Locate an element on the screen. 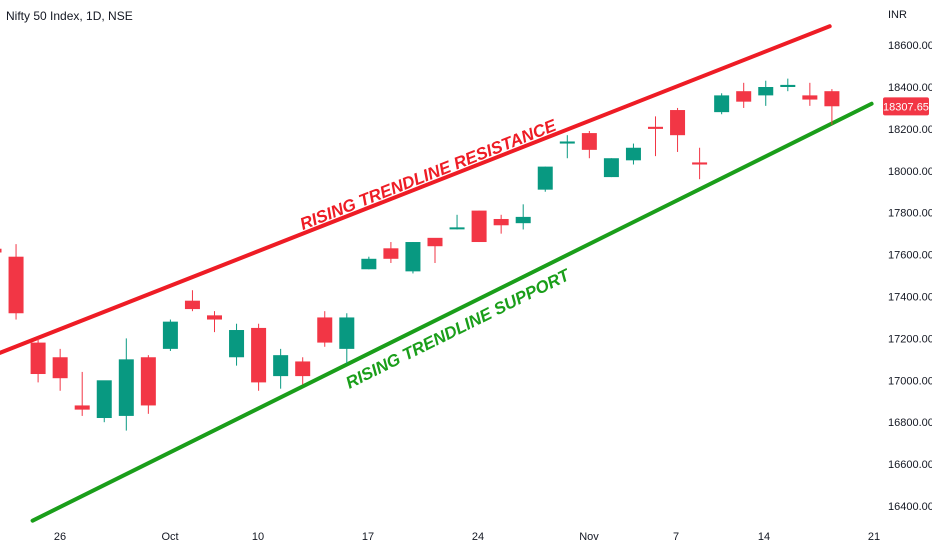 Image resolution: width=932 pixels, height=550 pixels. price-tick-label: 16600.00 is located at coordinates (910, 465).